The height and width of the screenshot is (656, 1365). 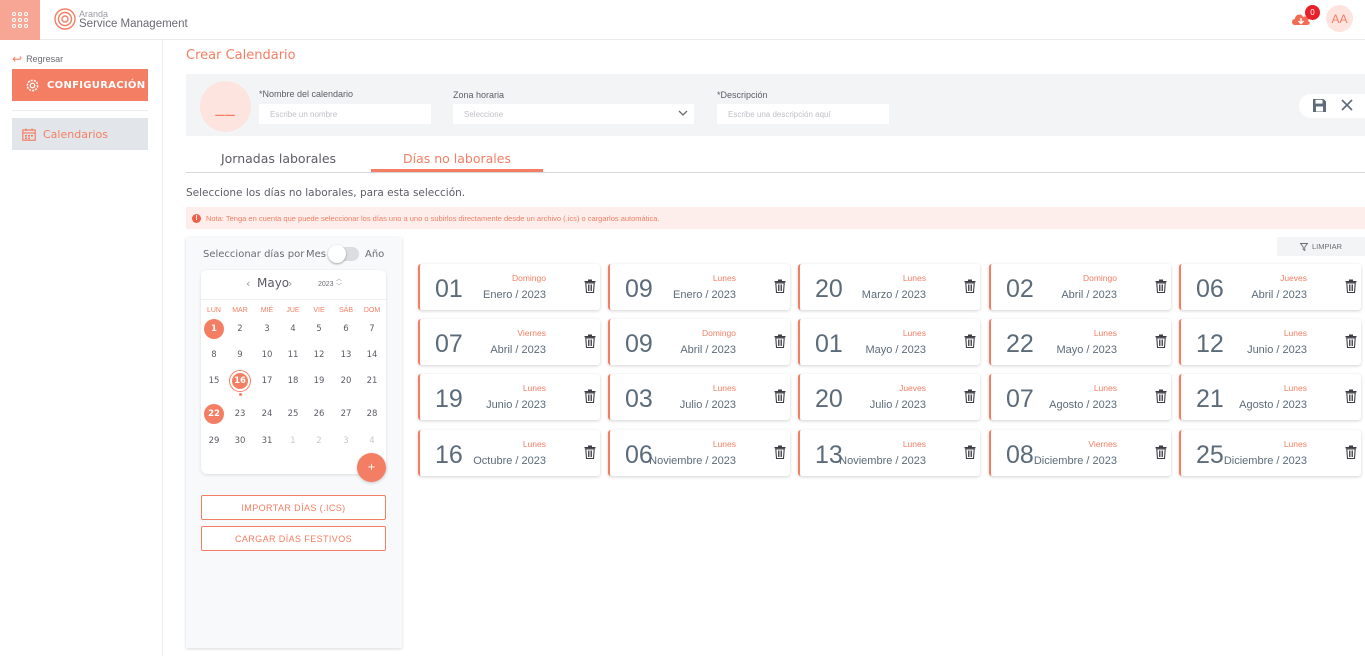 What do you see at coordinates (240, 355) in the screenshot?
I see `calendar-day: 9` at bounding box center [240, 355].